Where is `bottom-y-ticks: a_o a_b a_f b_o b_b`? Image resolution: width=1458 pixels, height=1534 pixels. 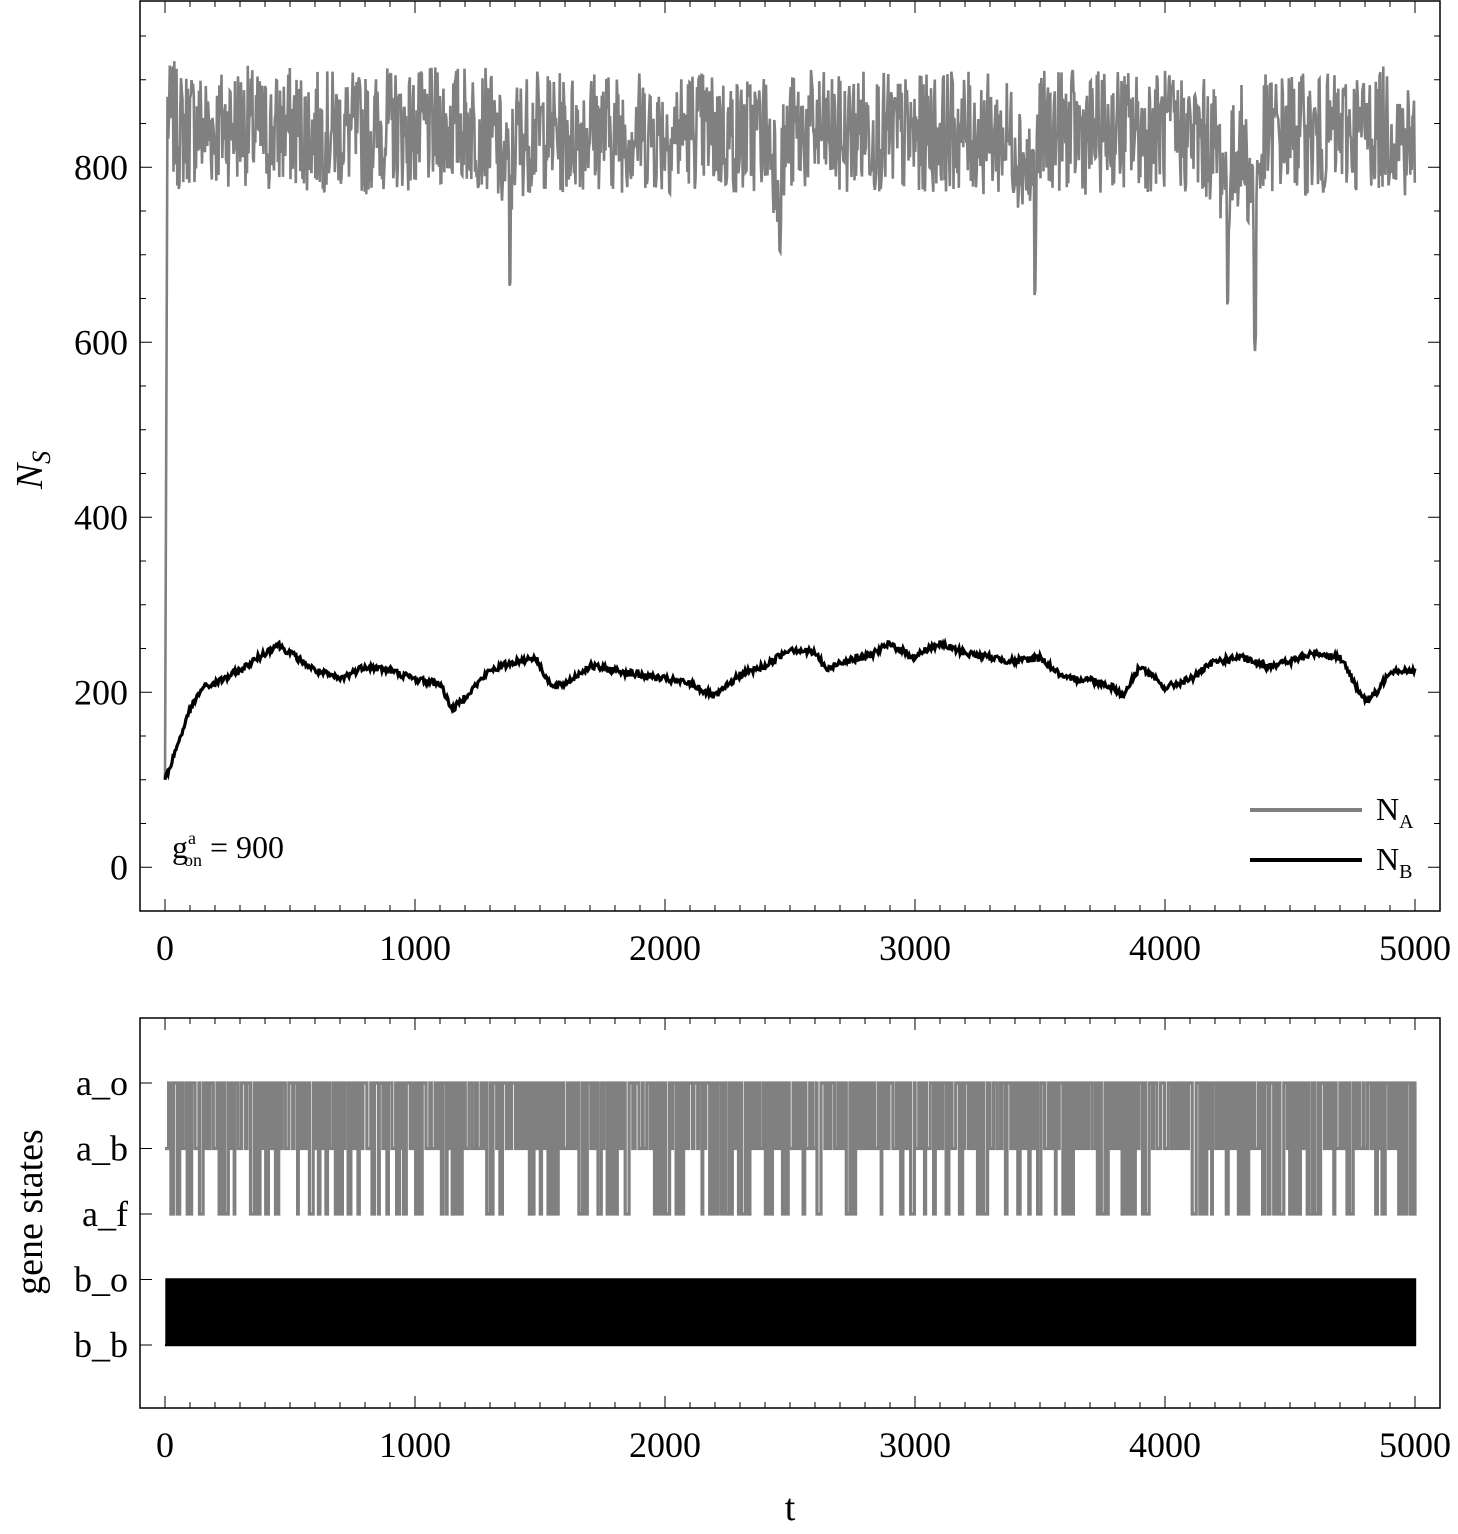 bottom-y-ticks: a_o a_b a_f b_o b_b is located at coordinates (113, 1214).